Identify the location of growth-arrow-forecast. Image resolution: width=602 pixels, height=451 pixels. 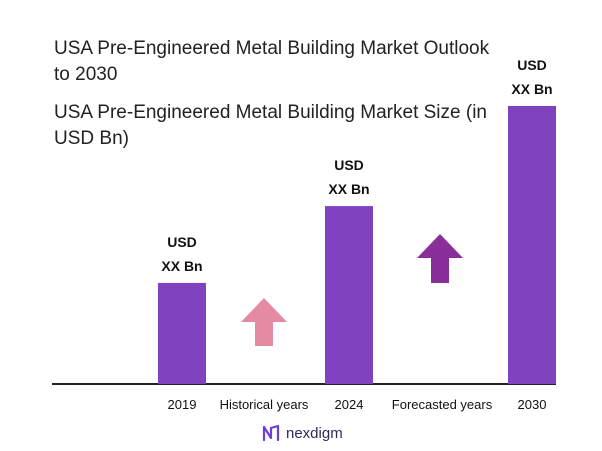
(440, 258).